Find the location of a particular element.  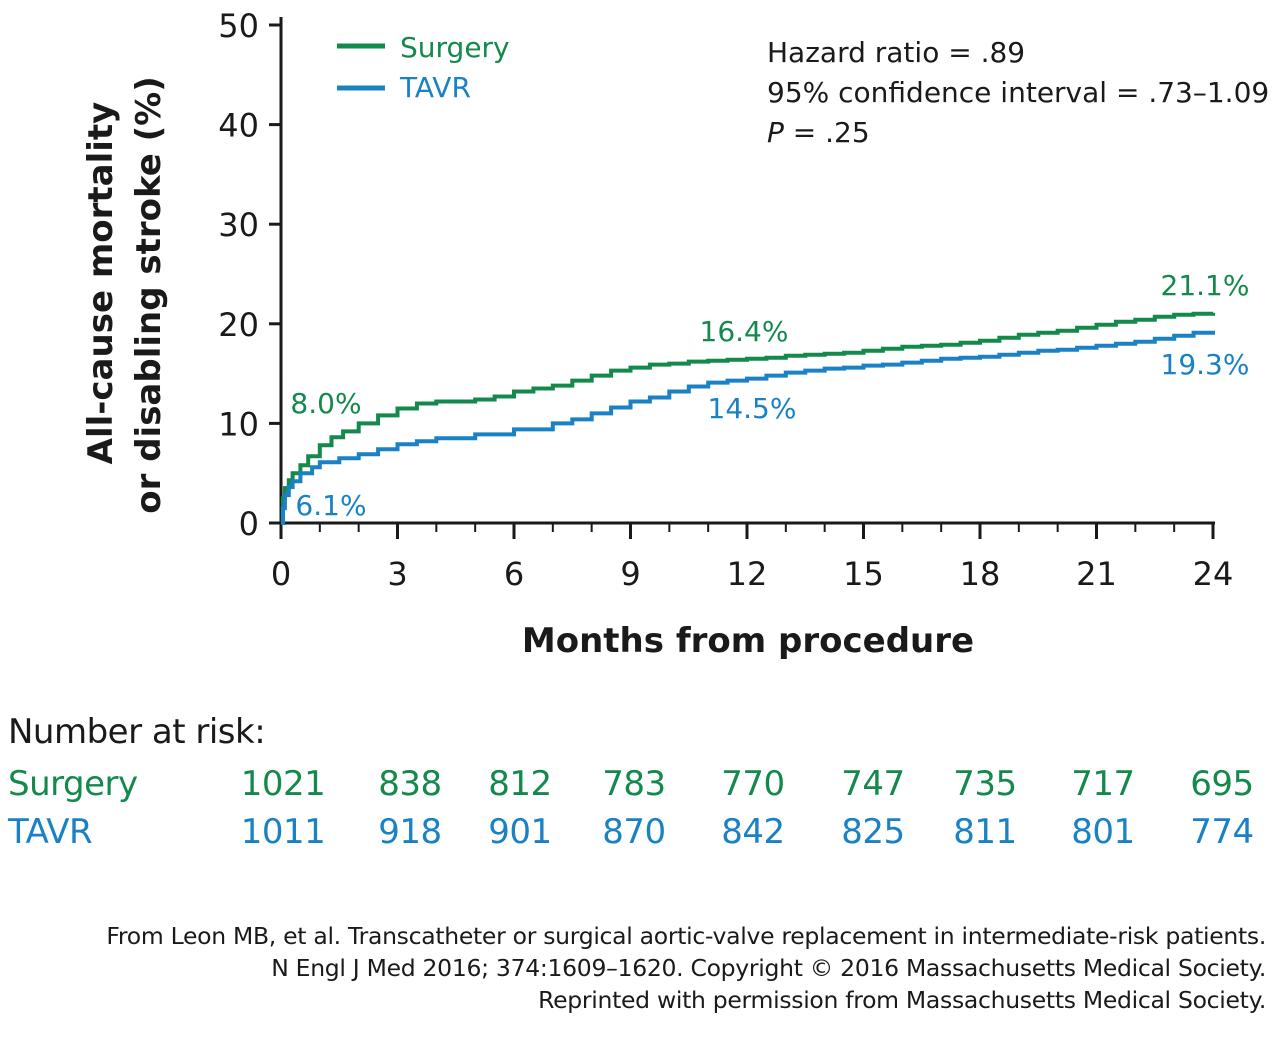

x-axis: 0 3 6 9 12 15 18 21 24 is located at coordinates (751, 557).